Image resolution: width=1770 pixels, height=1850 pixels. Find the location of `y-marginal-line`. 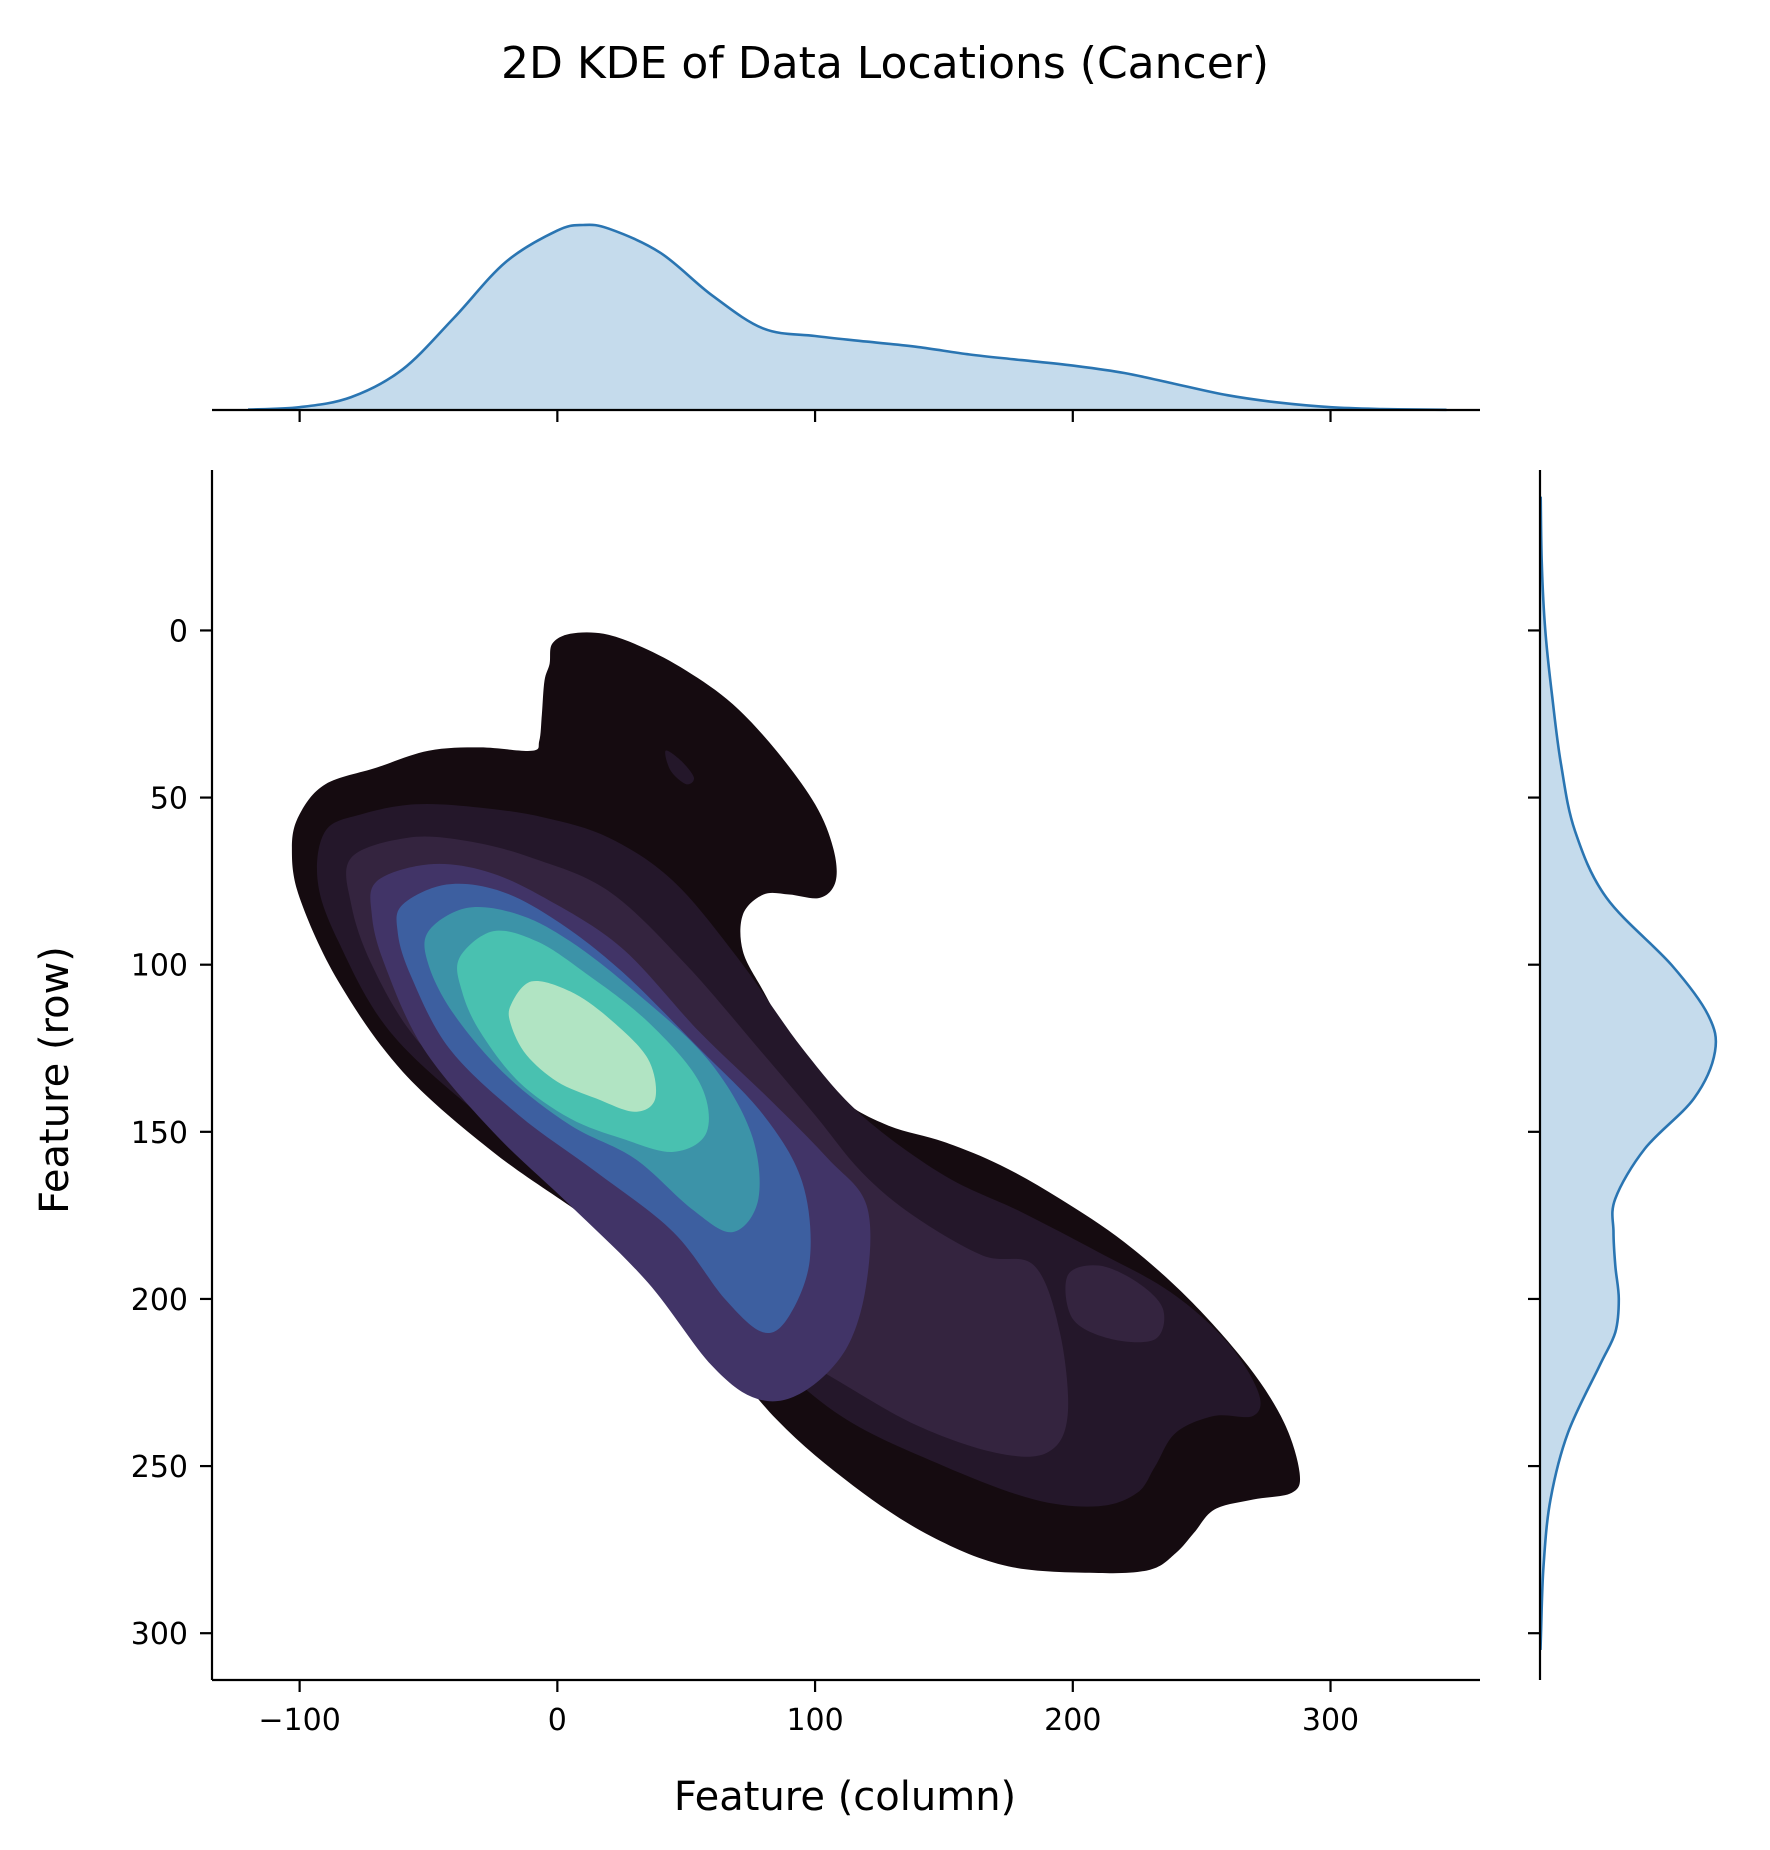

y-marginal-line is located at coordinates (1628, 1073).